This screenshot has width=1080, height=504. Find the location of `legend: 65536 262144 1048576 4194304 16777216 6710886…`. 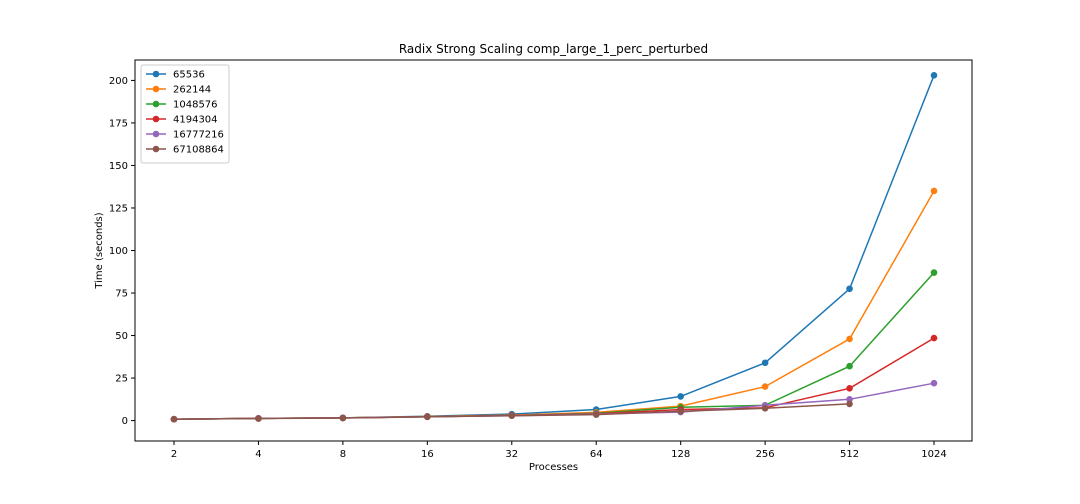

legend: 65536 262144 1048576 4194304 16777216 6710886… is located at coordinates (185, 114).